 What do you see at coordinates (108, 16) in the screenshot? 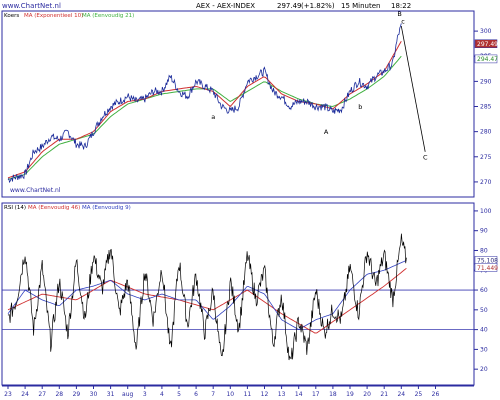
I see `legend-sma21: MA (Eenvoudig 21)` at bounding box center [108, 16].